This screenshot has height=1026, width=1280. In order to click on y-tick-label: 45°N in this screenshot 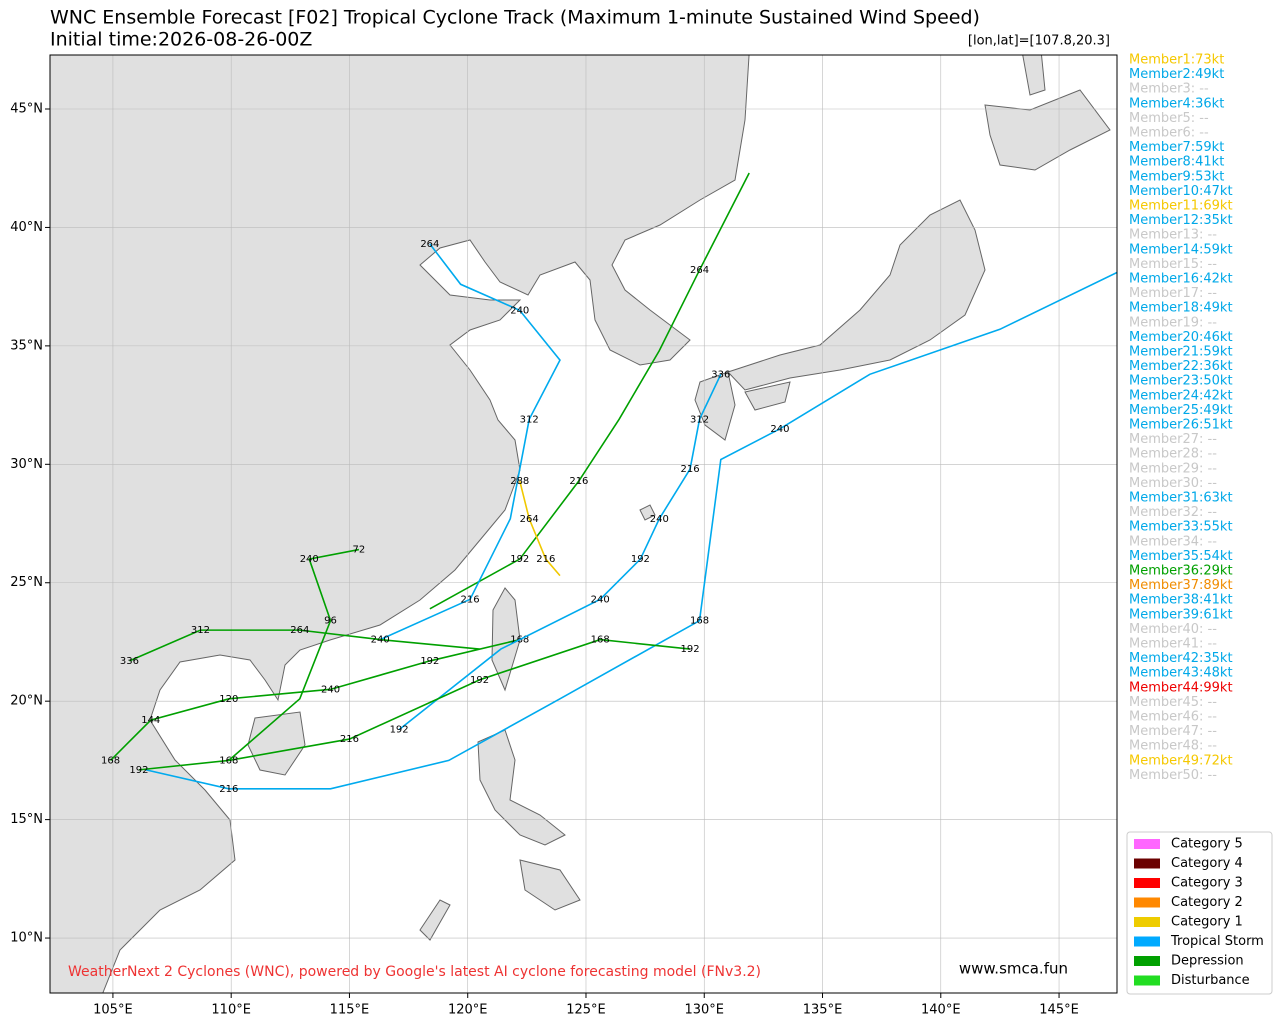, I will do `click(26, 109)`.